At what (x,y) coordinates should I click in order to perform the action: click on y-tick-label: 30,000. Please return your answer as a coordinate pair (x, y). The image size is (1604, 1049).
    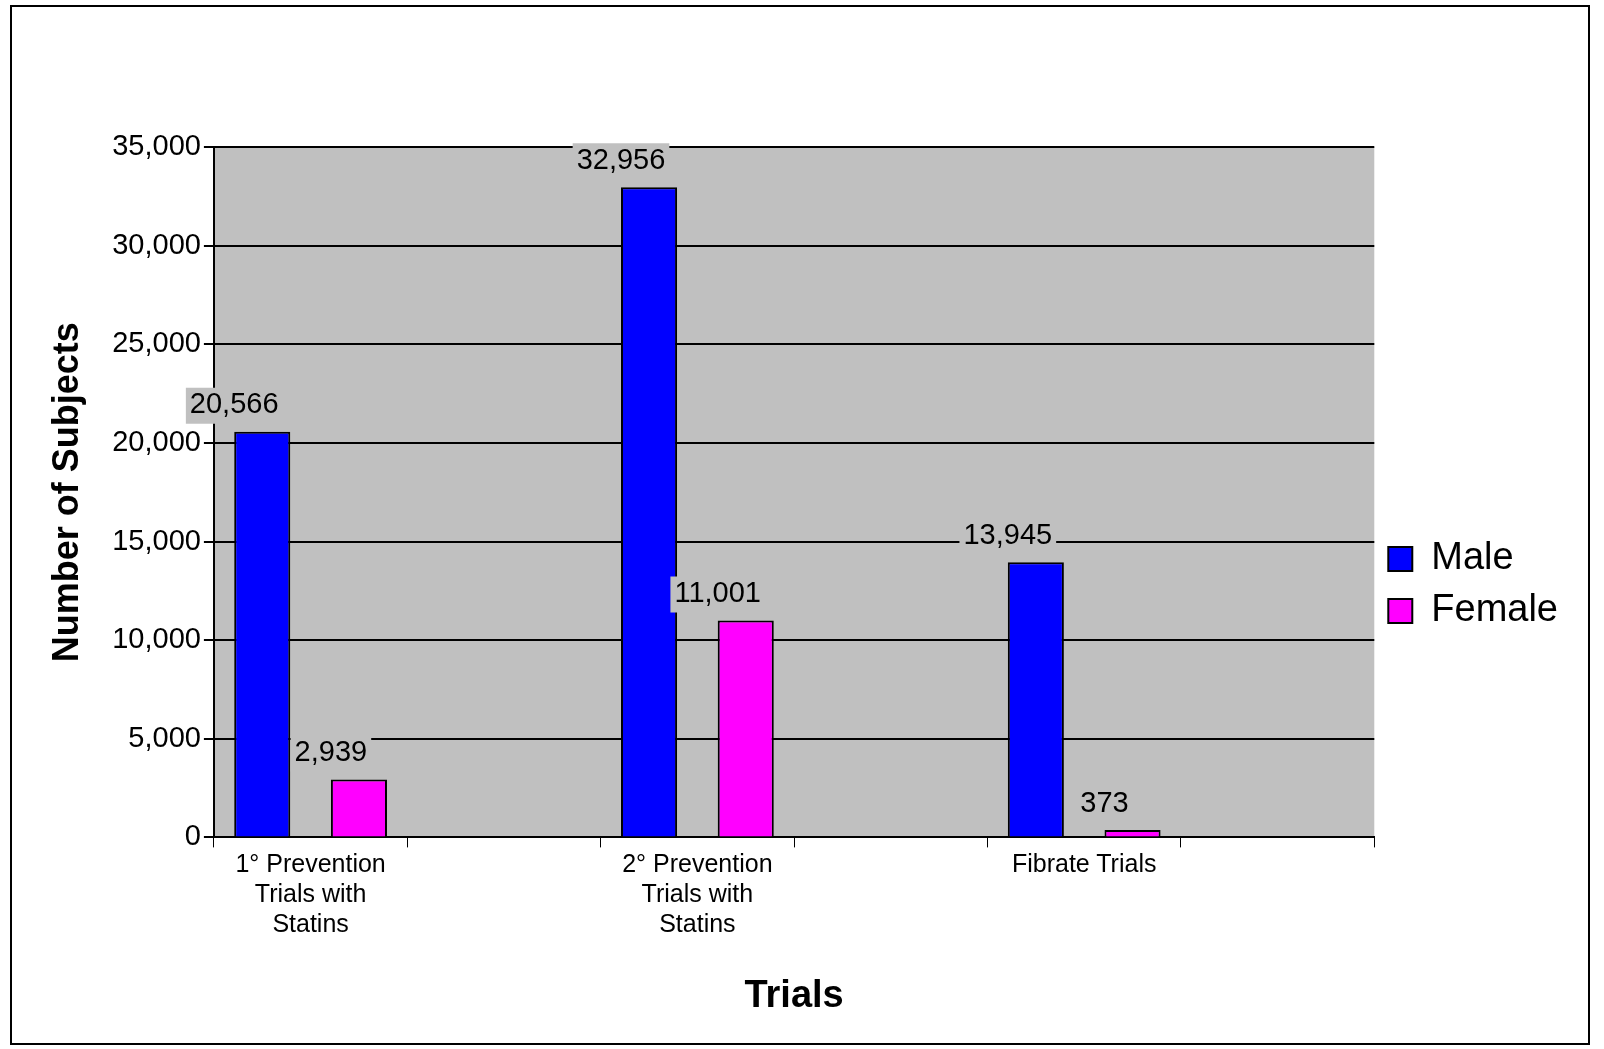
    Looking at the image, I should click on (156, 243).